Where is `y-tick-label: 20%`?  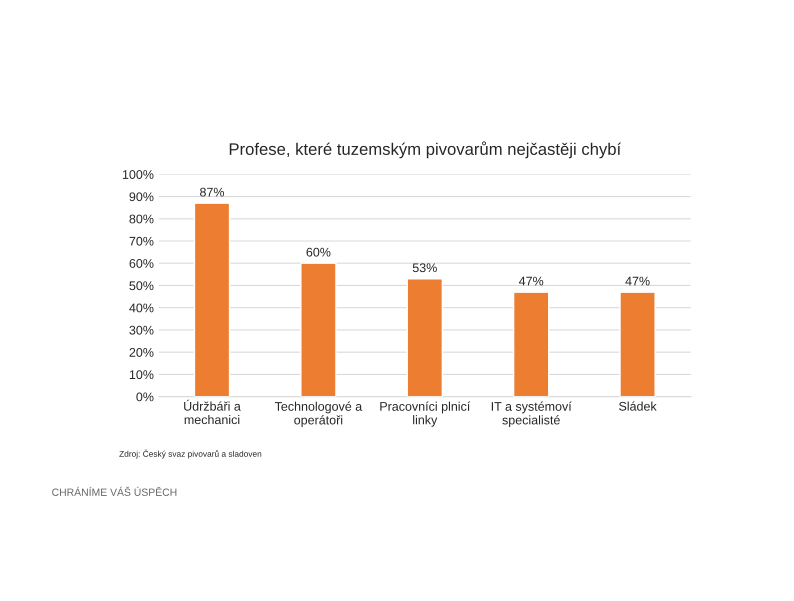 y-tick-label: 20% is located at coordinates (142, 352).